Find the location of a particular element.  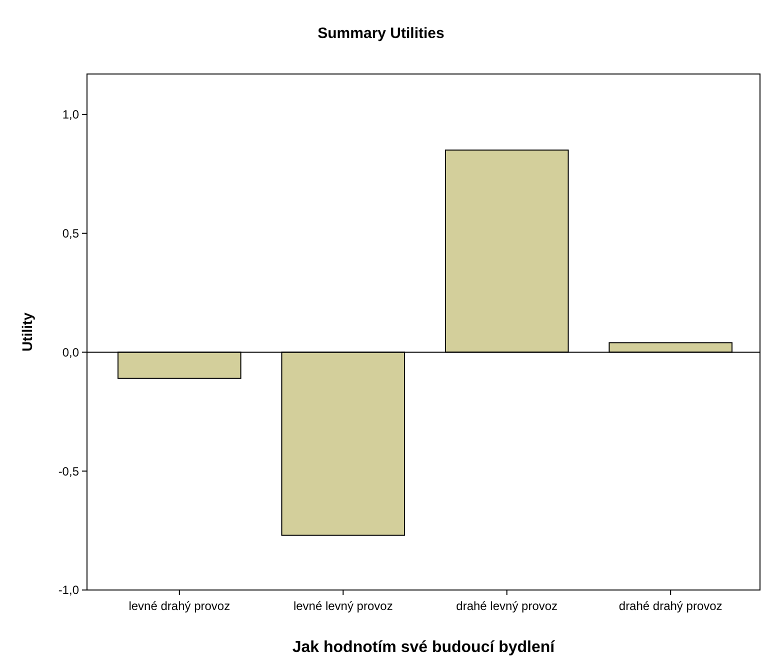

y-axis-title: Utility is located at coordinates (27, 332).